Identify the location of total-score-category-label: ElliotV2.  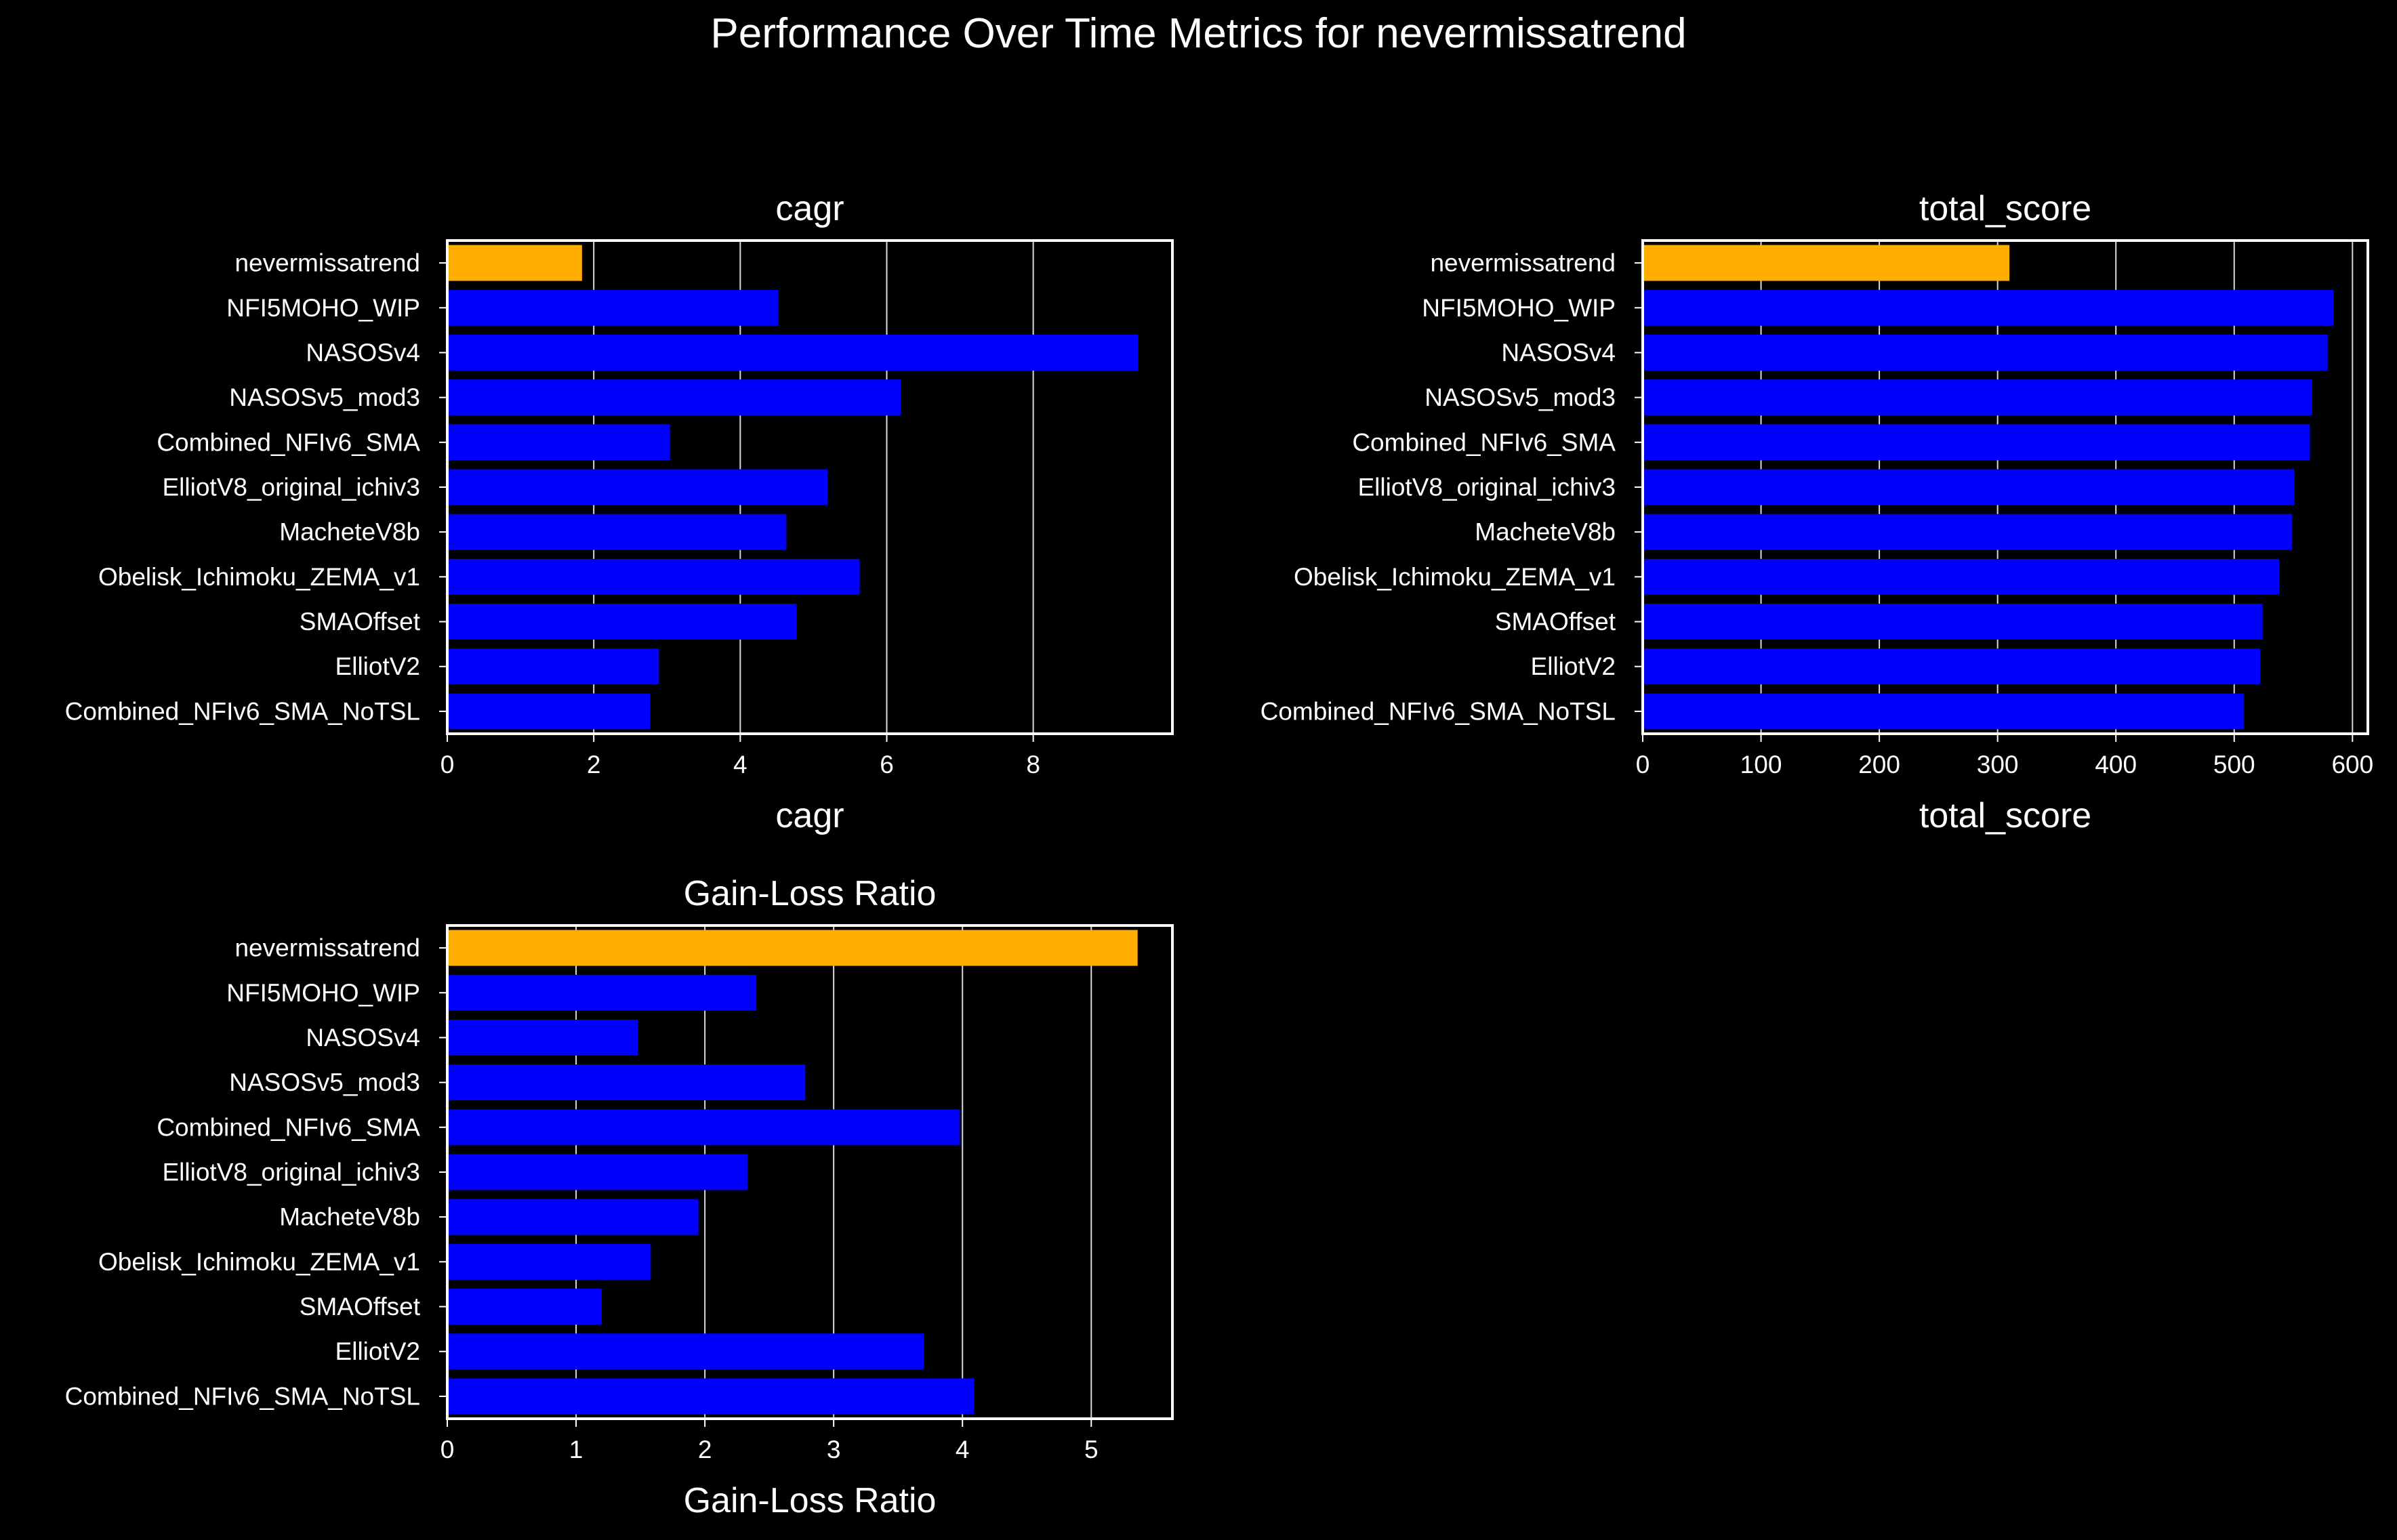
(1573, 666).